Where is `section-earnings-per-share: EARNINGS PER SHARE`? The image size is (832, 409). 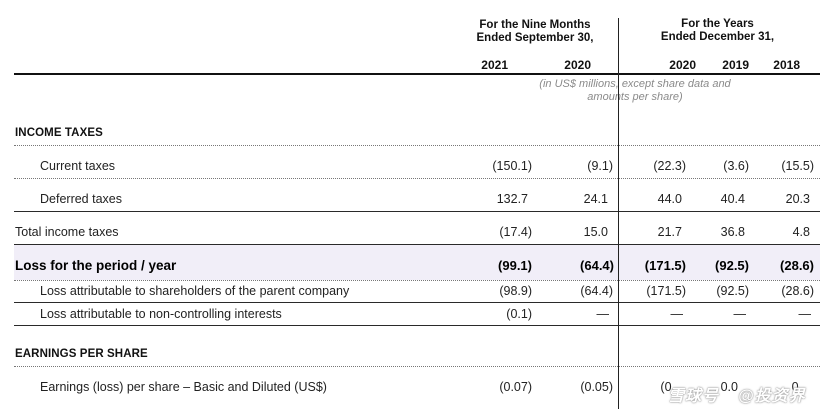
section-earnings-per-share: EARNINGS PER SHARE is located at coordinates (81, 354).